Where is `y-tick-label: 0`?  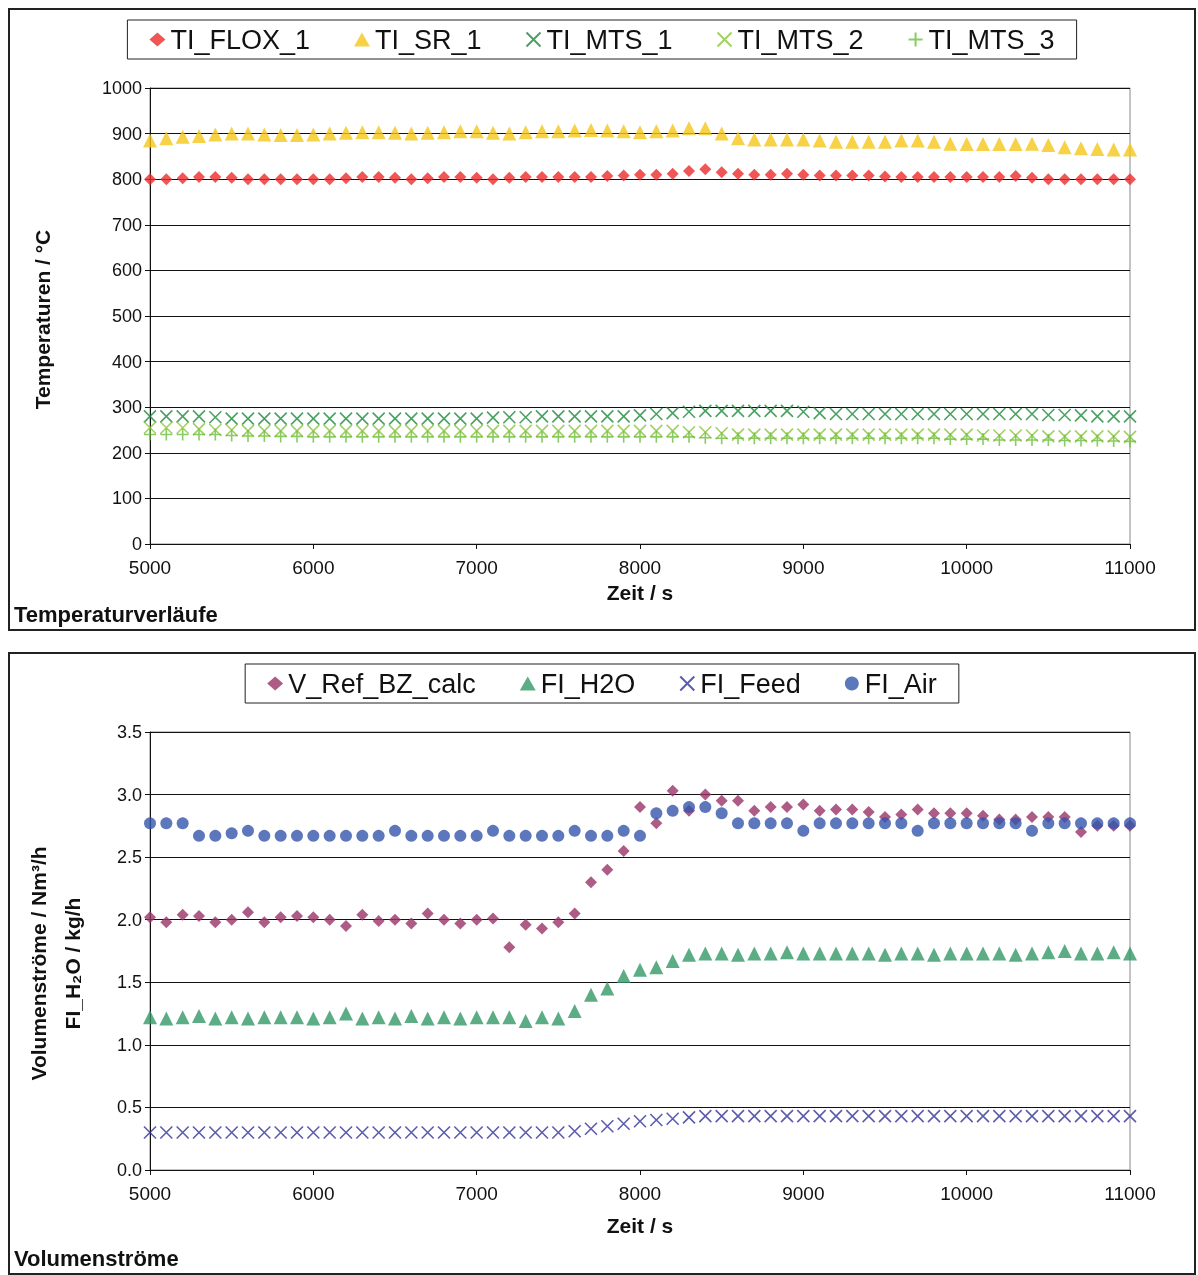 y-tick-label: 0 is located at coordinates (136, 544).